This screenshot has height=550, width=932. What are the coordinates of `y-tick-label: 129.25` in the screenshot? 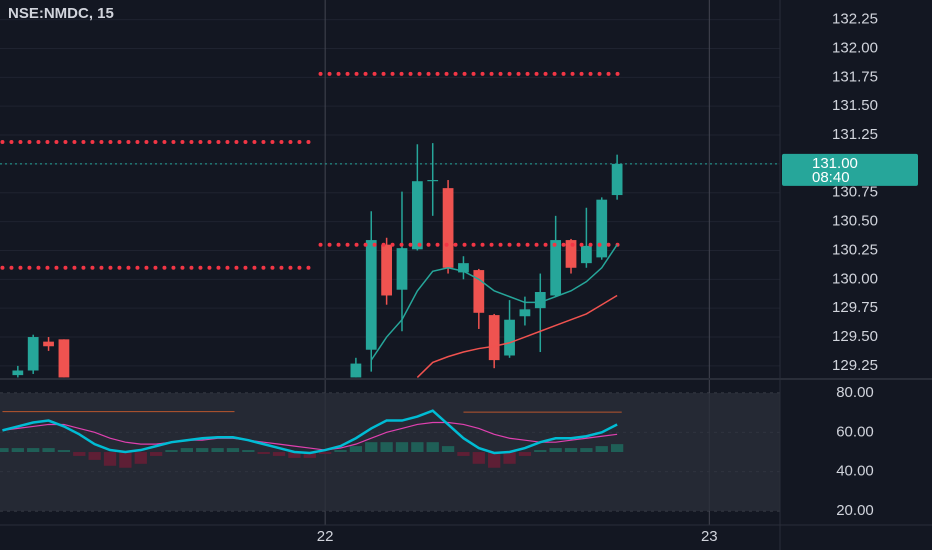 It's located at (855, 365).